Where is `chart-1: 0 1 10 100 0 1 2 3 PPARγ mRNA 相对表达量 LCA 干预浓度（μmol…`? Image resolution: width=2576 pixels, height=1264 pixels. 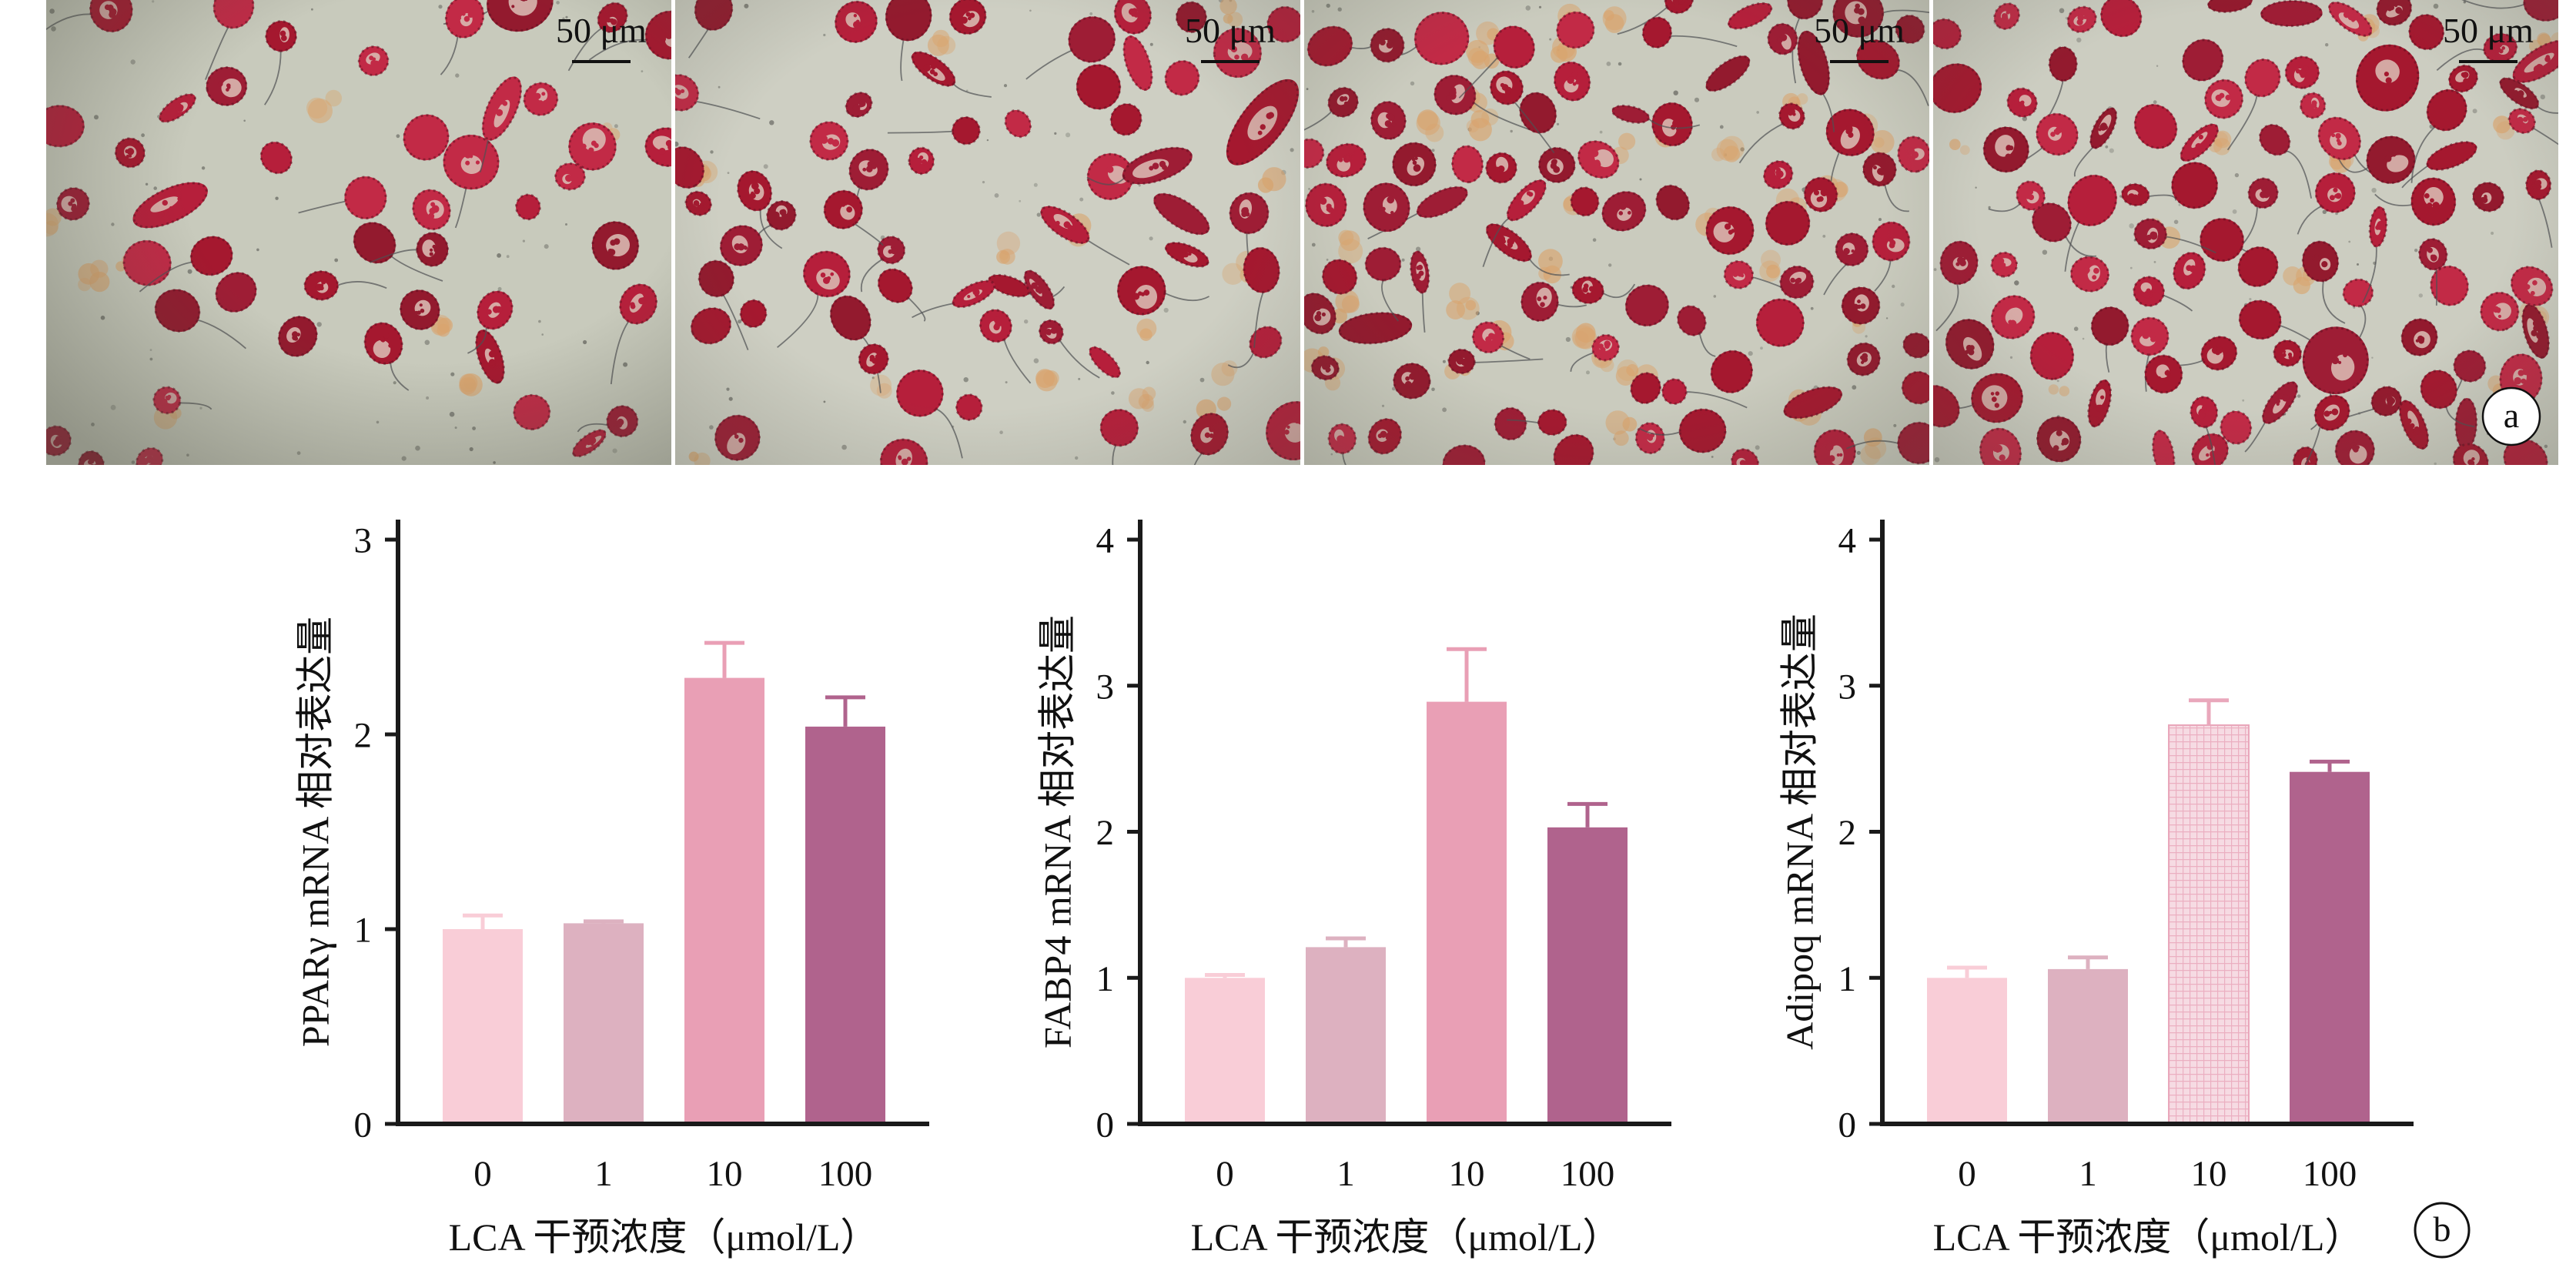 chart-1: 0 1 10 100 0 1 2 3 PPARγ mRNA 相对表达量 LCA 干预浓度（μmol… is located at coordinates (612, 890).